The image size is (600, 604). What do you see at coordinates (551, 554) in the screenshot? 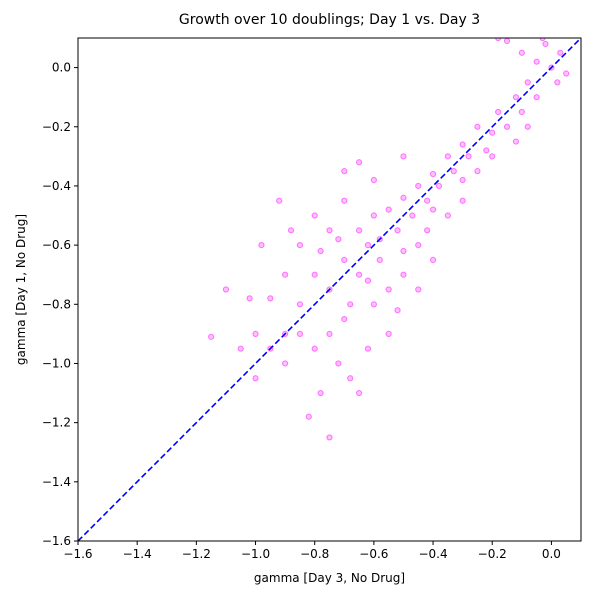
I see `x-tick-label: 0.0` at bounding box center [551, 554].